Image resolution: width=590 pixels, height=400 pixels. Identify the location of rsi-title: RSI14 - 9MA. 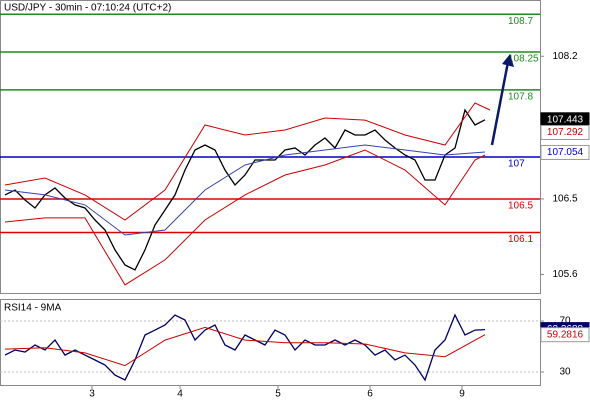
(33, 308).